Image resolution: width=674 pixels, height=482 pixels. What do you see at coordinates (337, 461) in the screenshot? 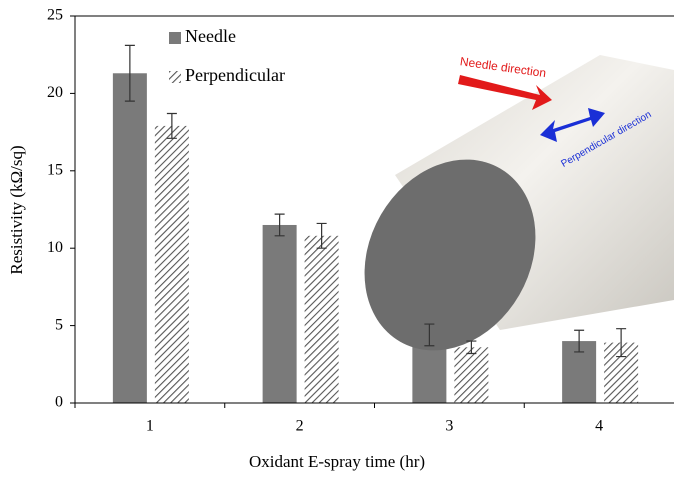
I see `x-axis-title: Oxidant E-spray time (hr)` at bounding box center [337, 461].